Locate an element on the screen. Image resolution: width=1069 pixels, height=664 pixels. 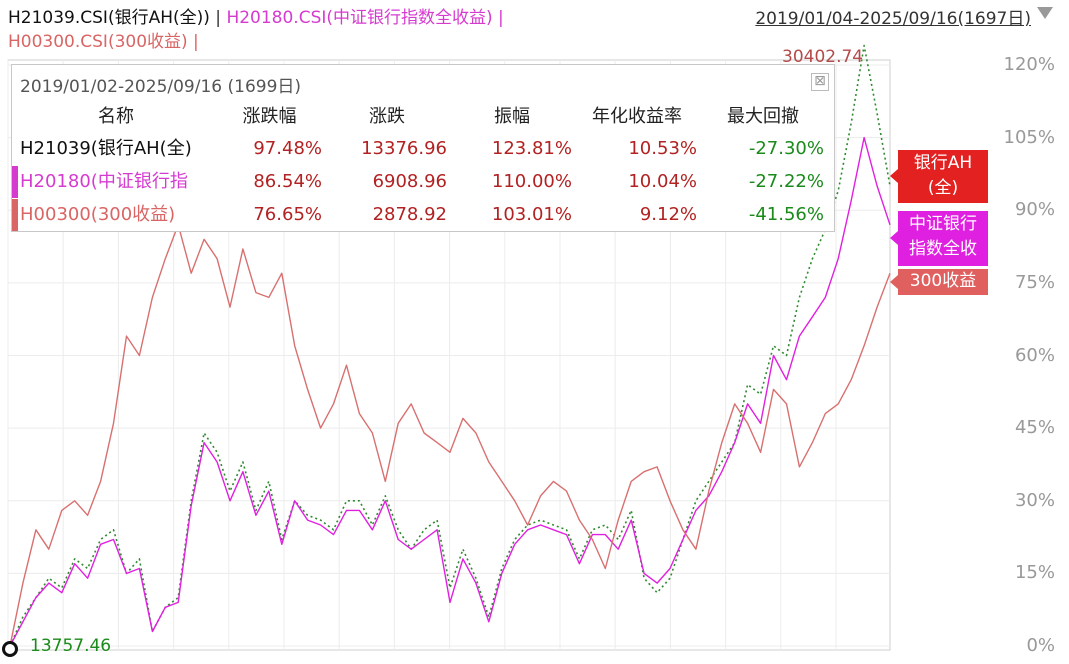
stats-cell-name: H00300(300收益) is located at coordinates (98, 214).